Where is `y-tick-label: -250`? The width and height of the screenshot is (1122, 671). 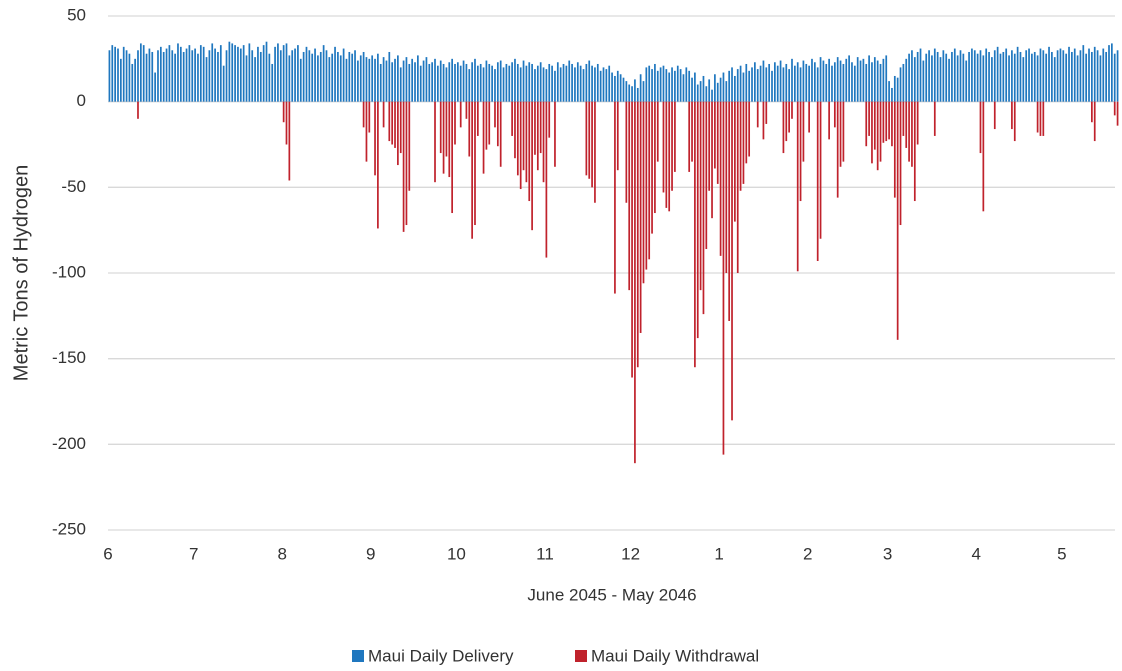
y-tick-label: -250 is located at coordinates (69, 528).